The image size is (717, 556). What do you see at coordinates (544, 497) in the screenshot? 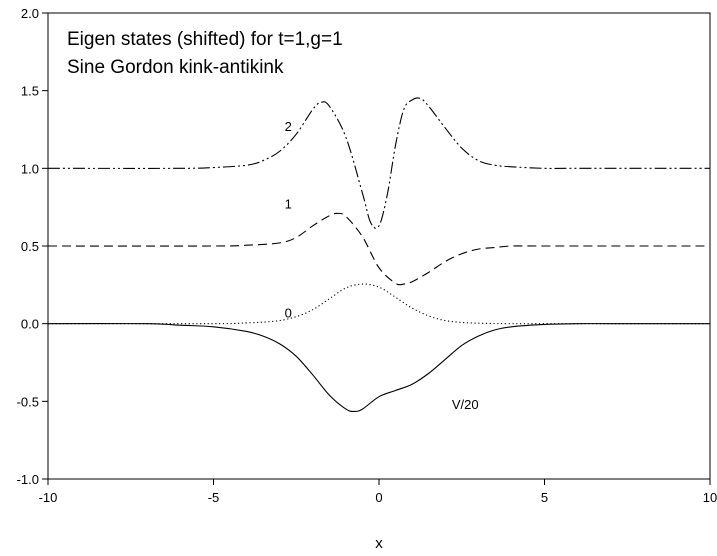
I see `x-tick-label: 5` at bounding box center [544, 497].